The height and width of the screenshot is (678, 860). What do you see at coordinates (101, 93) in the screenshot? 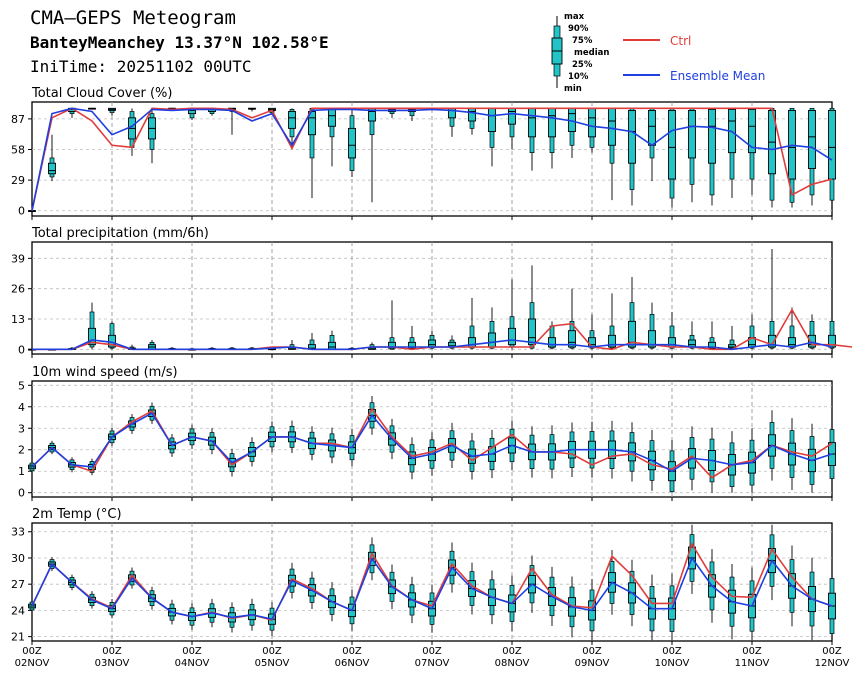
I see `panel-title: Total Cloud Cover (%)` at bounding box center [101, 93].